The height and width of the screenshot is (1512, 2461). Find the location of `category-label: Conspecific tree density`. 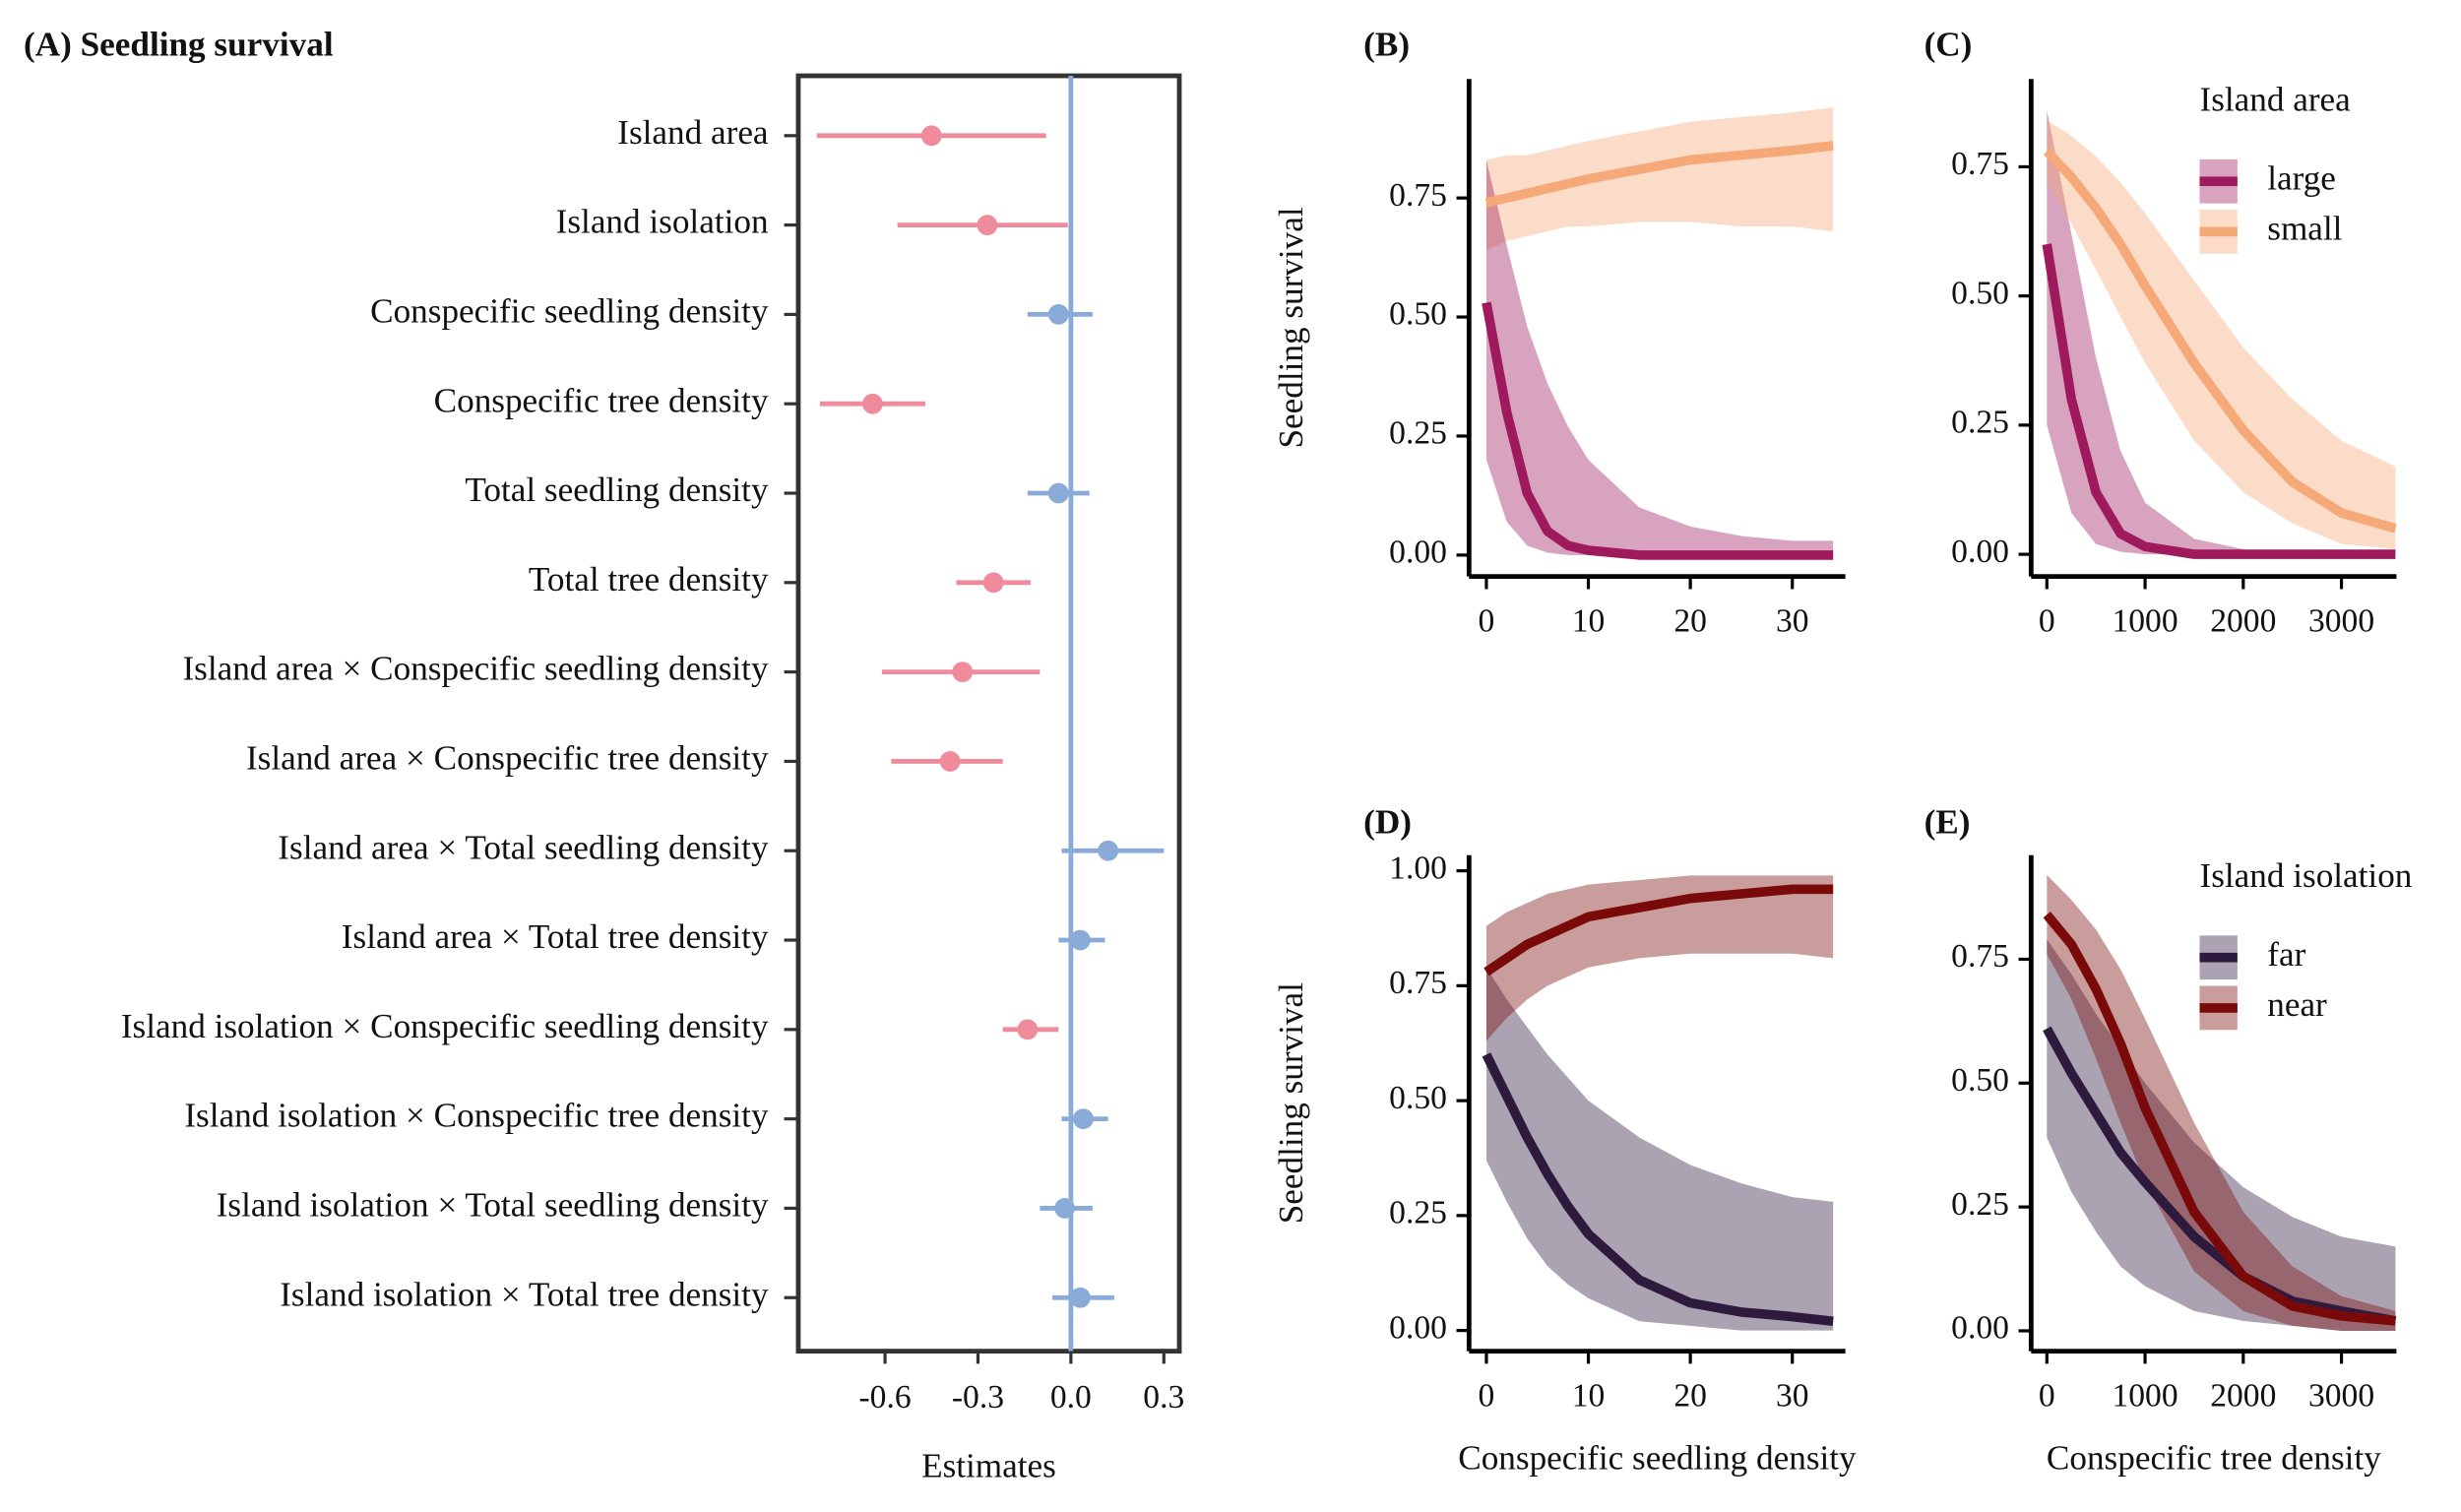

category-label: Conspecific tree density is located at coordinates (601, 400).